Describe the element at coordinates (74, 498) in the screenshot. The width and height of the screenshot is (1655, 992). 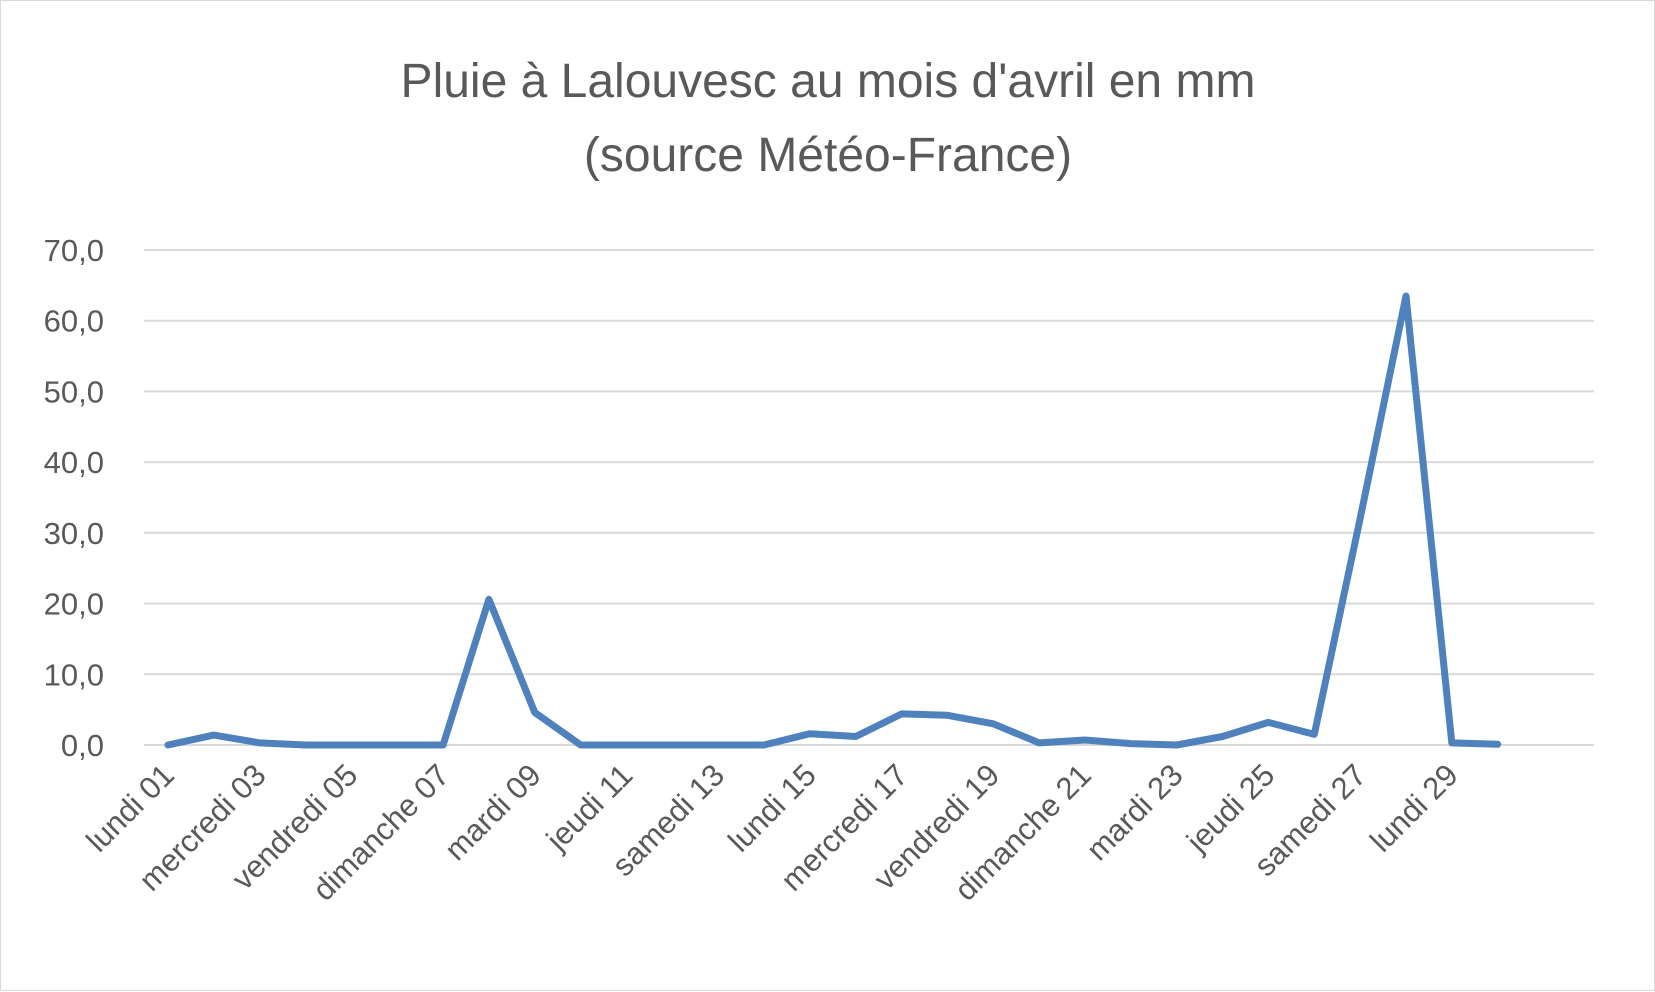
I see `y-axis-tick-labels: 0,0 10,0 20,0 30,0 40,0 50,0 60,0 70,0` at that location.